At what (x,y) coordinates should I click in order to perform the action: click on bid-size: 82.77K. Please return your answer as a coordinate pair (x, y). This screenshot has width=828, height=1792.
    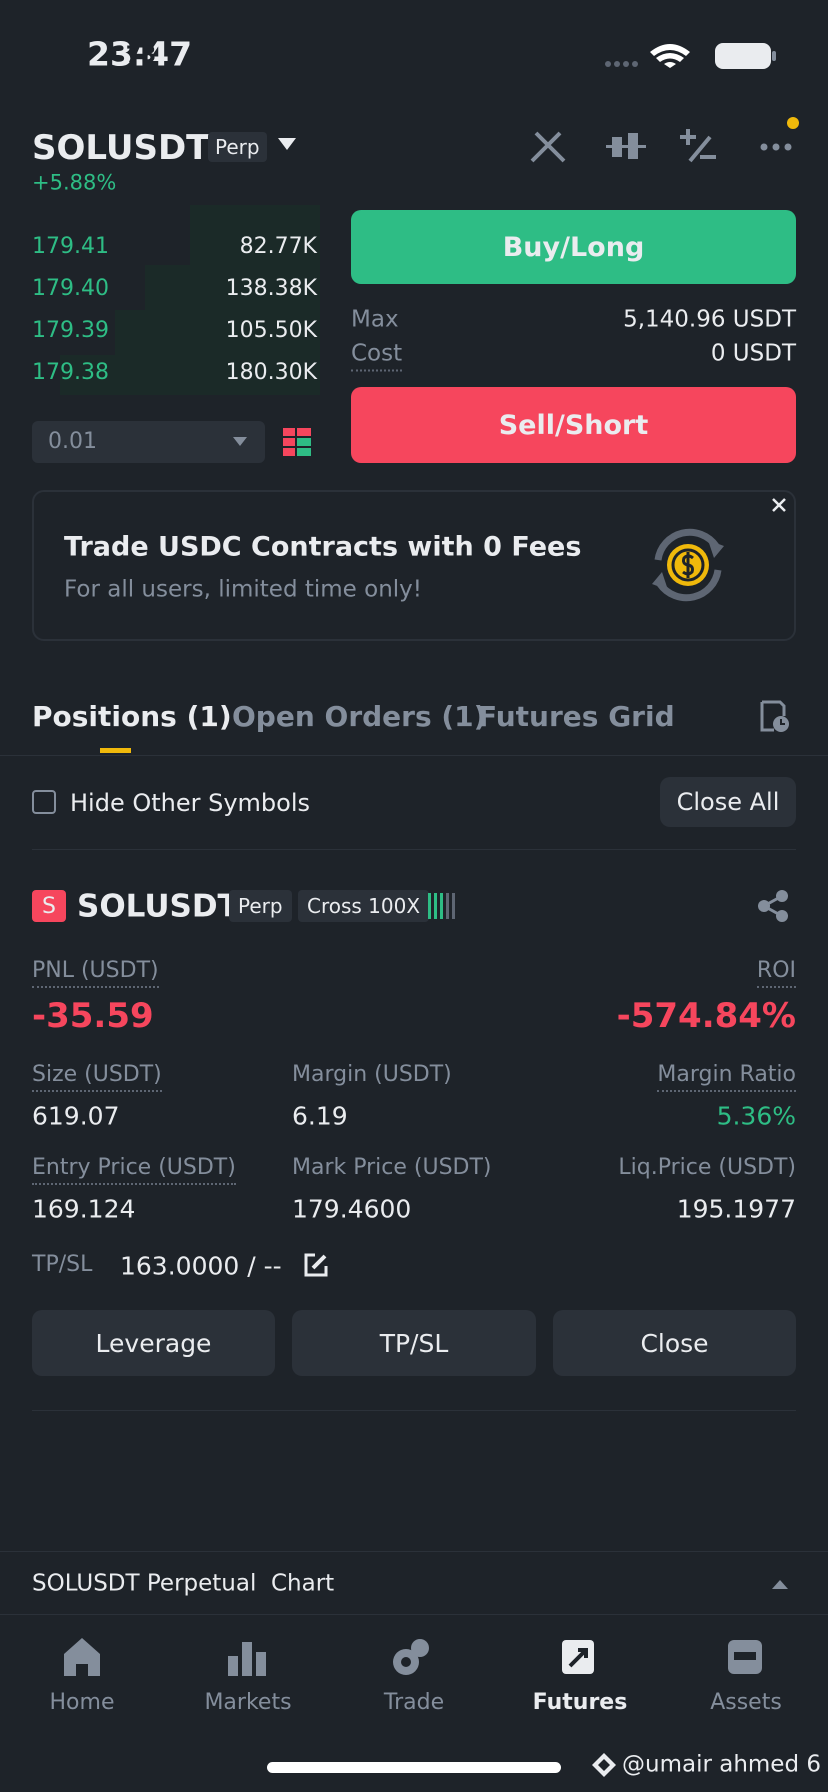
    Looking at the image, I should click on (278, 246).